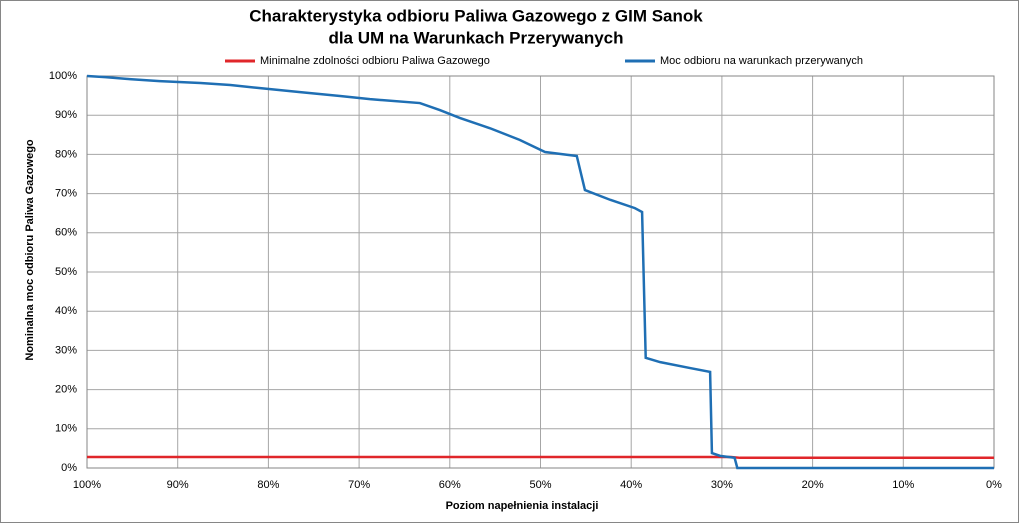  Describe the element at coordinates (69, 468) in the screenshot. I see `y-tick-label: 0%` at that location.